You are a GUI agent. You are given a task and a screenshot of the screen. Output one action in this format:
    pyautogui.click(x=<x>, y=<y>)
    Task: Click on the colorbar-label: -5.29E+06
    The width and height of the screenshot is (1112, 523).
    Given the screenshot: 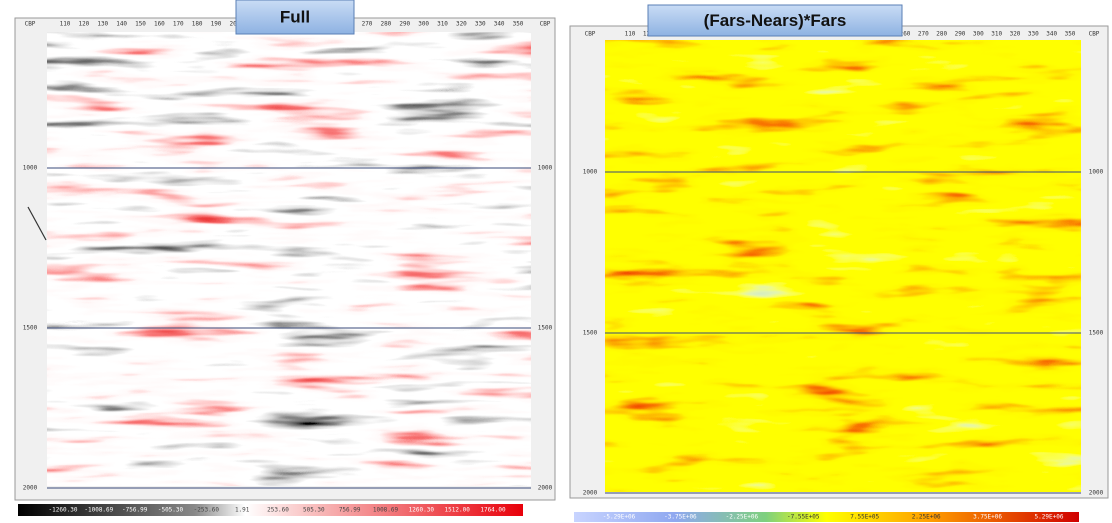 What is the action you would take?
    pyautogui.click(x=619, y=517)
    